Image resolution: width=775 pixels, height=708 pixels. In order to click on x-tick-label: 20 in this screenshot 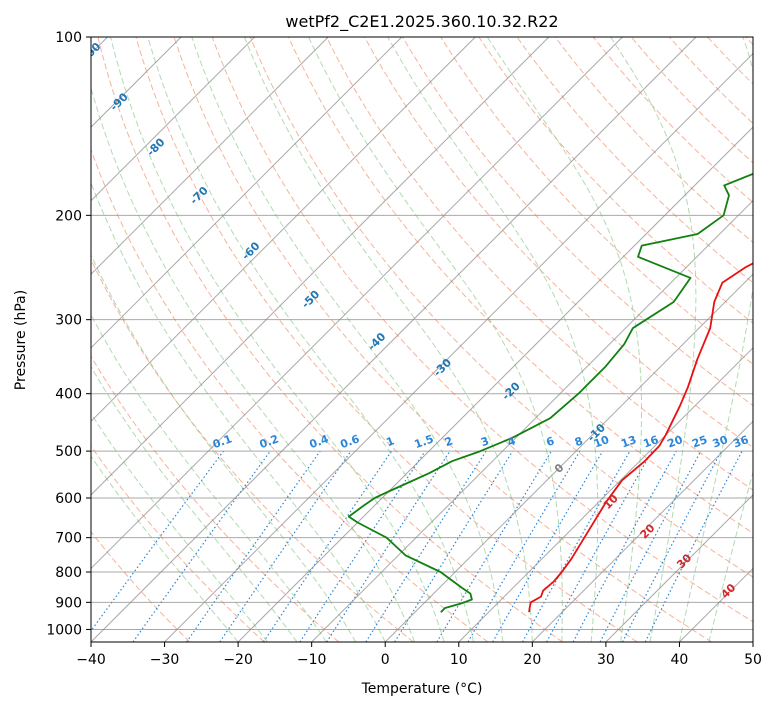, I will do `click(532, 660)`.